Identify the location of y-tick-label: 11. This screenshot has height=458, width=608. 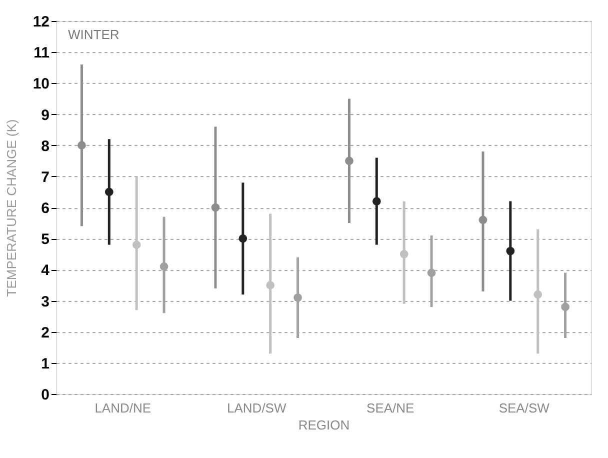
(42, 53).